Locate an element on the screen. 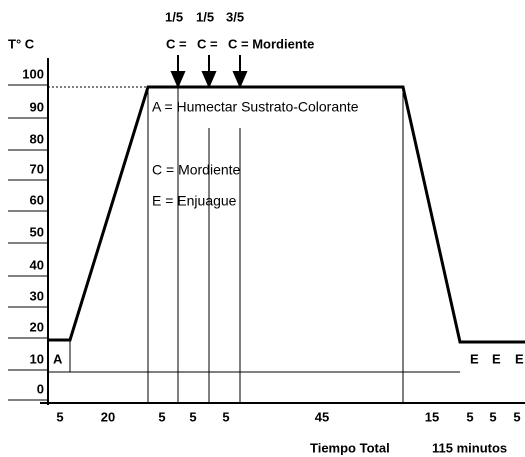 Image resolution: width=525 pixels, height=457 pixels. annotation: A = Humectar Sustrato-Colorante is located at coordinates (255, 107).